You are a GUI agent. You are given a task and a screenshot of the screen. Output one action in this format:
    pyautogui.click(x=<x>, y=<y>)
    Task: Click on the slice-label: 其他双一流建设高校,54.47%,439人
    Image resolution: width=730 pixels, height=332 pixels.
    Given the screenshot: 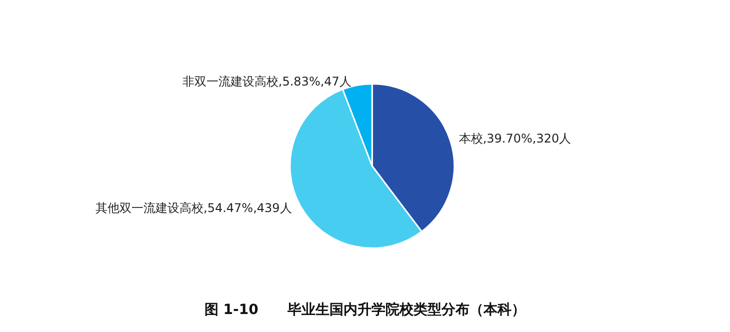 What is the action you would take?
    pyautogui.click(x=194, y=207)
    